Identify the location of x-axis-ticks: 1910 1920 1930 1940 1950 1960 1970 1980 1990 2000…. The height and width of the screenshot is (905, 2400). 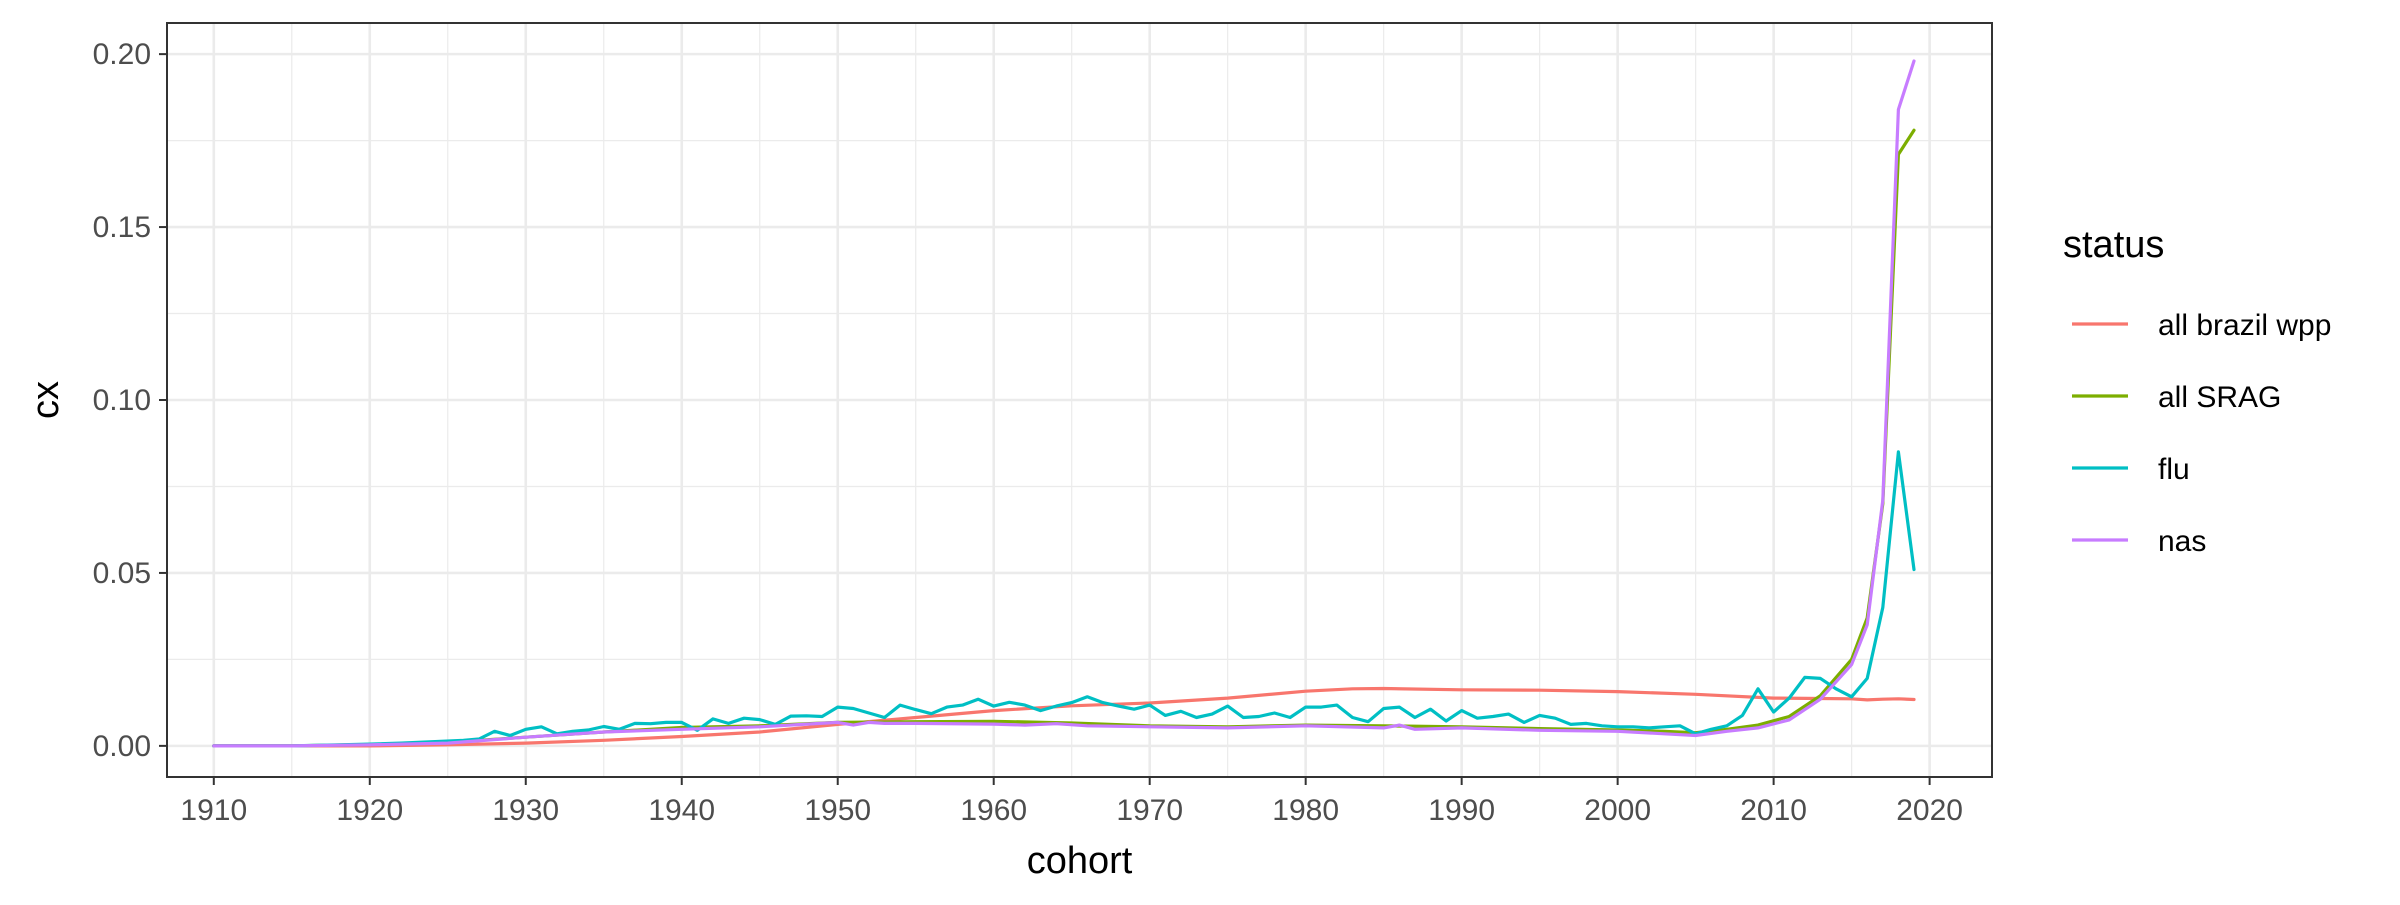
(1071, 802).